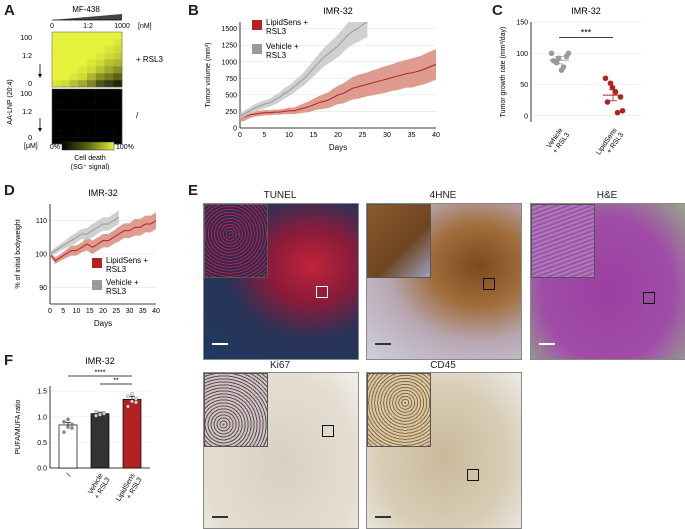 The width and height of the screenshot is (685, 529). Describe the element at coordinates (10, 101) in the screenshot. I see `heatmap-ylabel: AA-LNP (20:4)` at that location.